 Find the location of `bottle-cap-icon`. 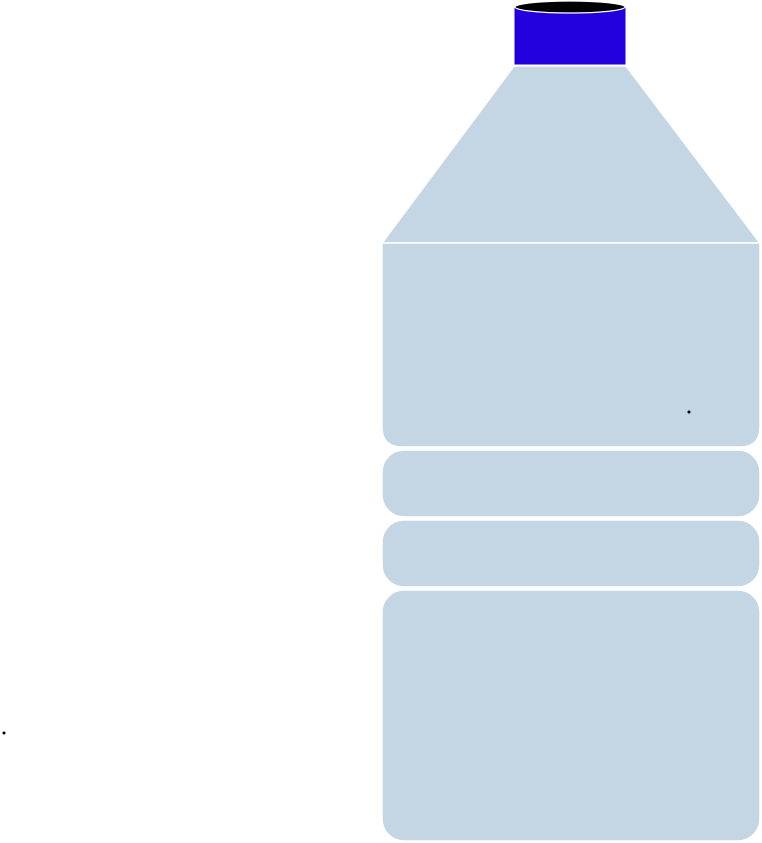

bottle-cap-icon is located at coordinates (570, 33).